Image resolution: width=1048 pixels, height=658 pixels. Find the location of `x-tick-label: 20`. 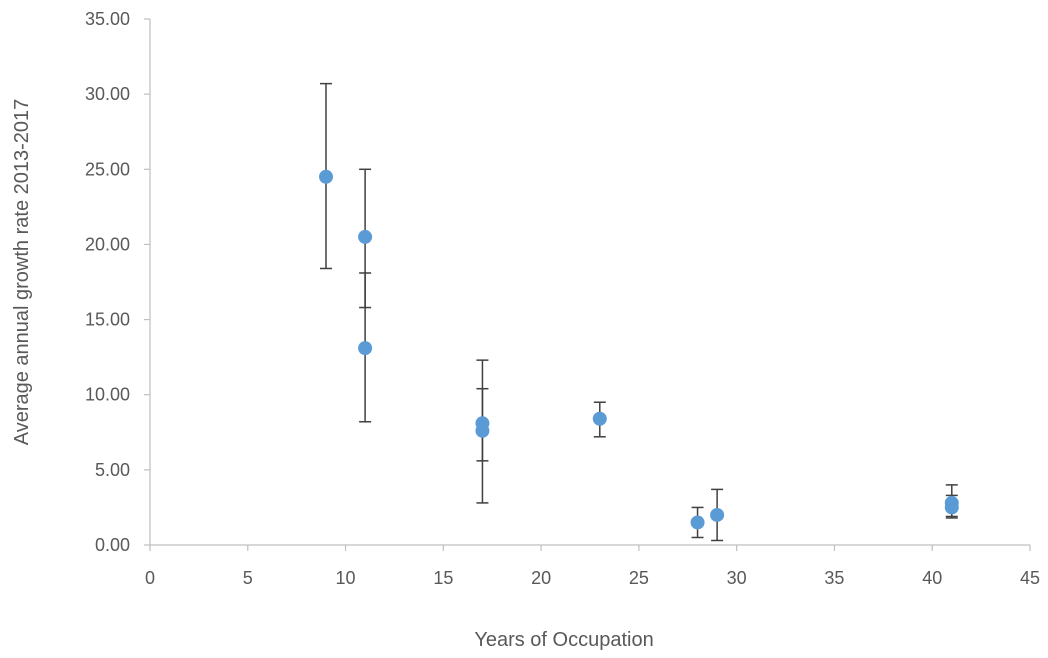

x-tick-label: 20 is located at coordinates (541, 578).